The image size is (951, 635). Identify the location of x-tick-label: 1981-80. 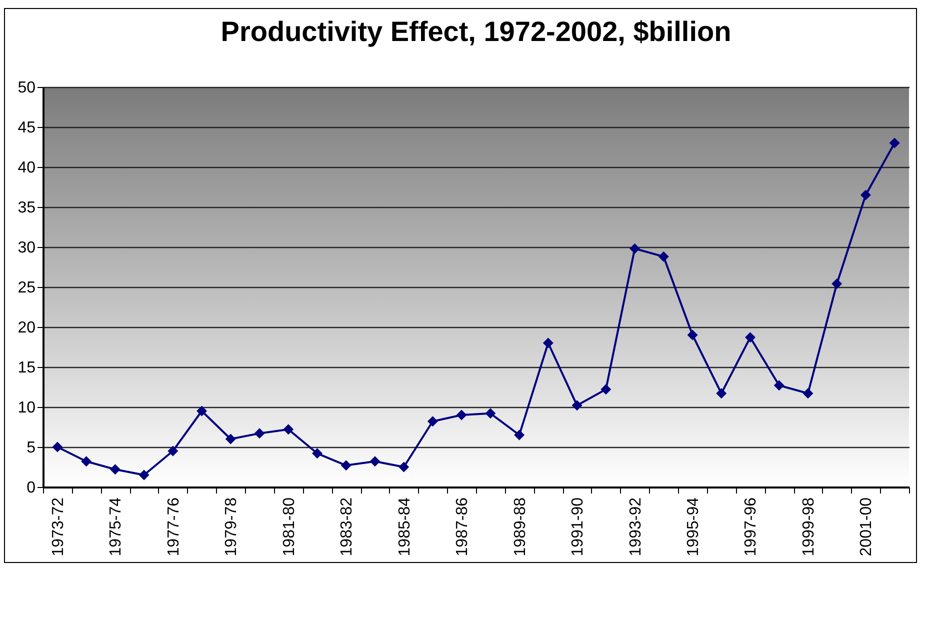
(289, 526).